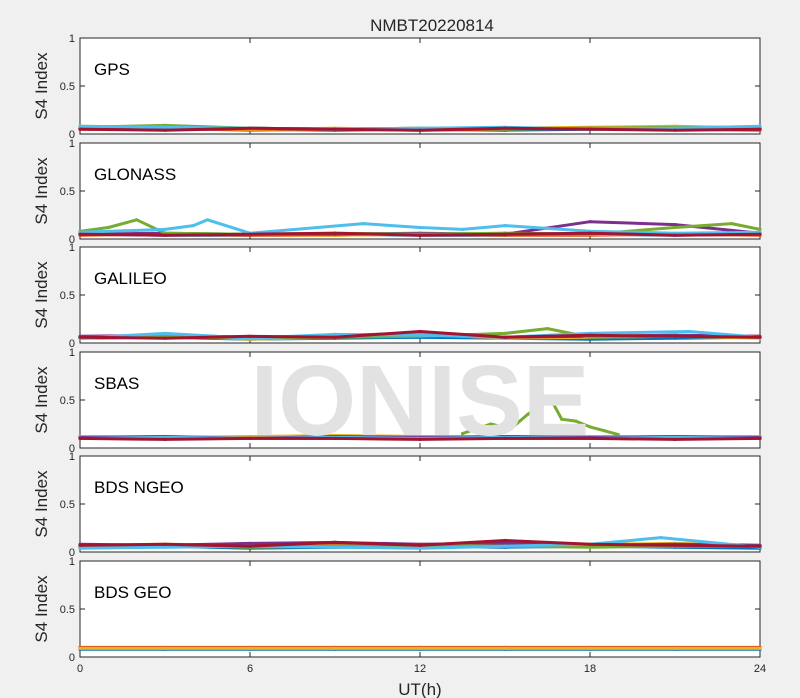 The image size is (800, 698). I want to click on panel-sbas: 0 0.5 1 S4 Index SBAS, so click(397, 401).